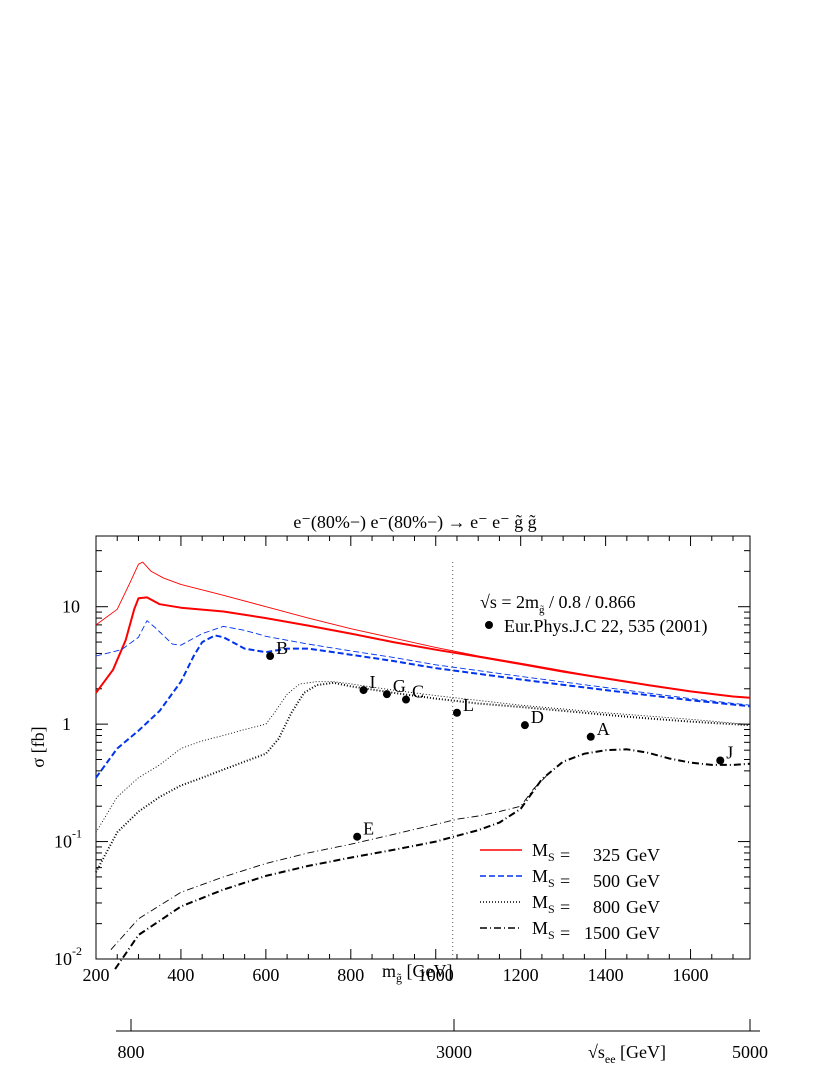 Image resolution: width=830 pixels, height=1075 pixels. Describe the element at coordinates (488, 602) in the screenshot. I see `annotation-root: √s` at that location.